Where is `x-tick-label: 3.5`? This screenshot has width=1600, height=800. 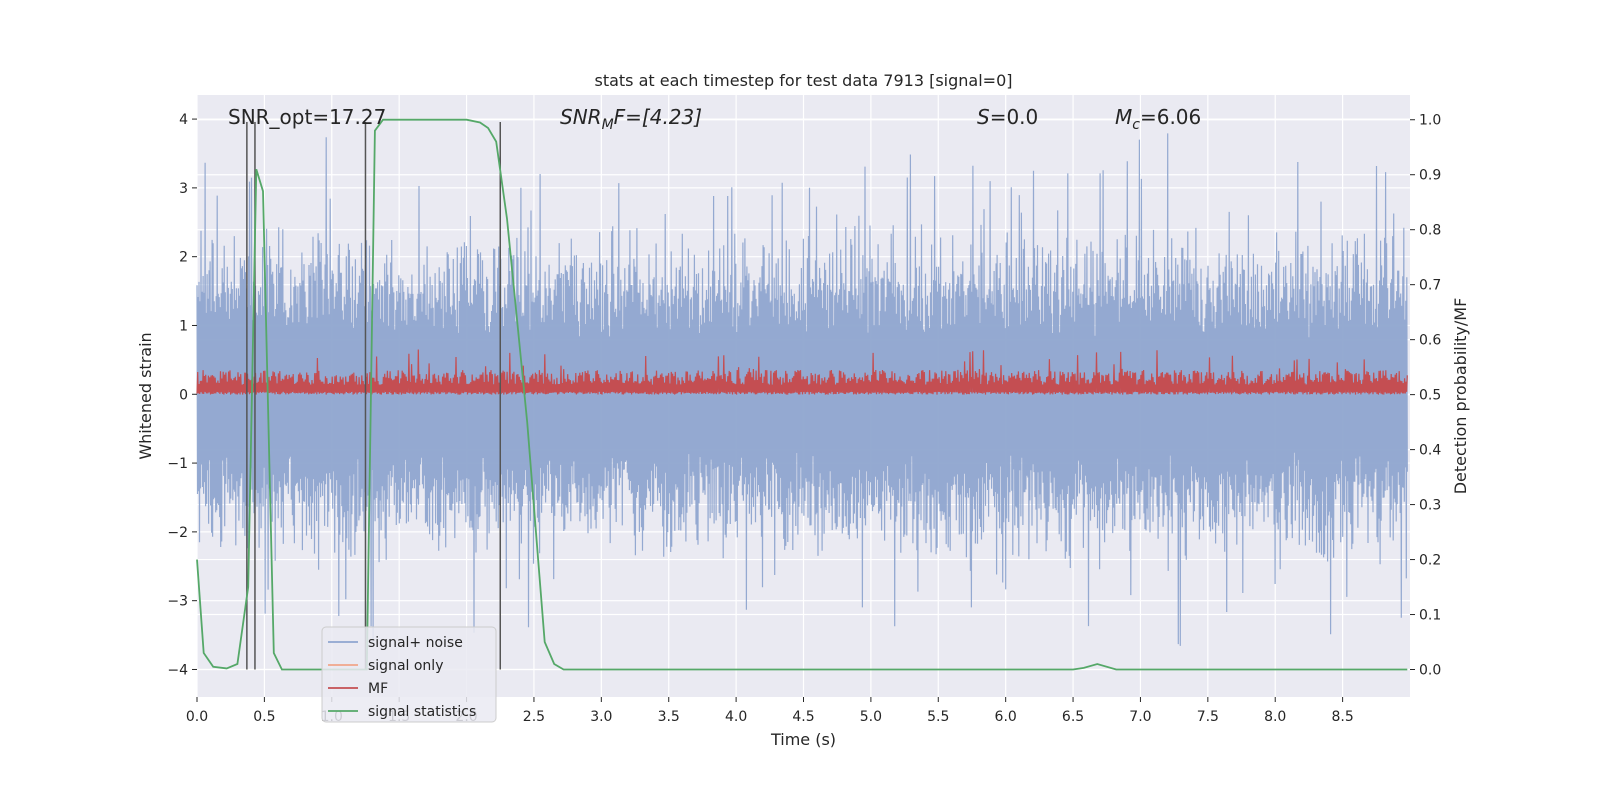 x-tick-label: 3.5 is located at coordinates (669, 717).